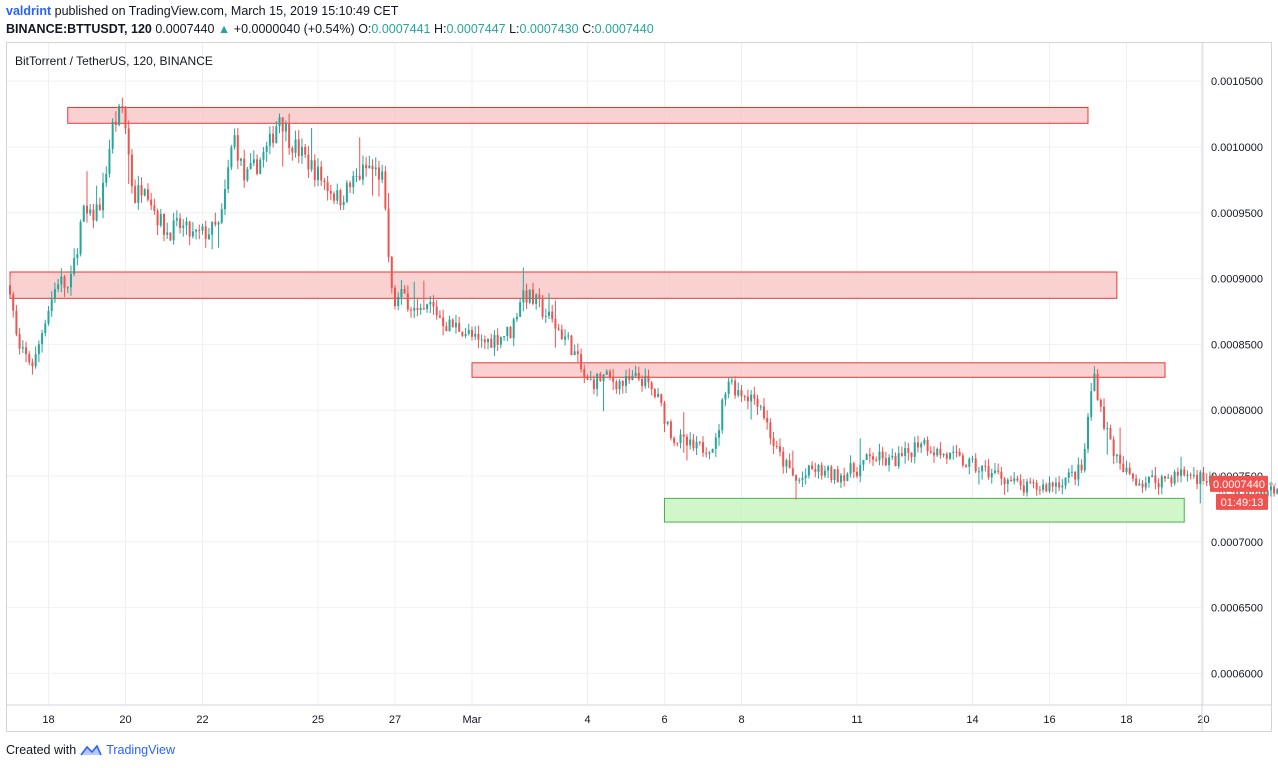  I want to click on y-tick-label: 0.0007000, so click(1237, 543).